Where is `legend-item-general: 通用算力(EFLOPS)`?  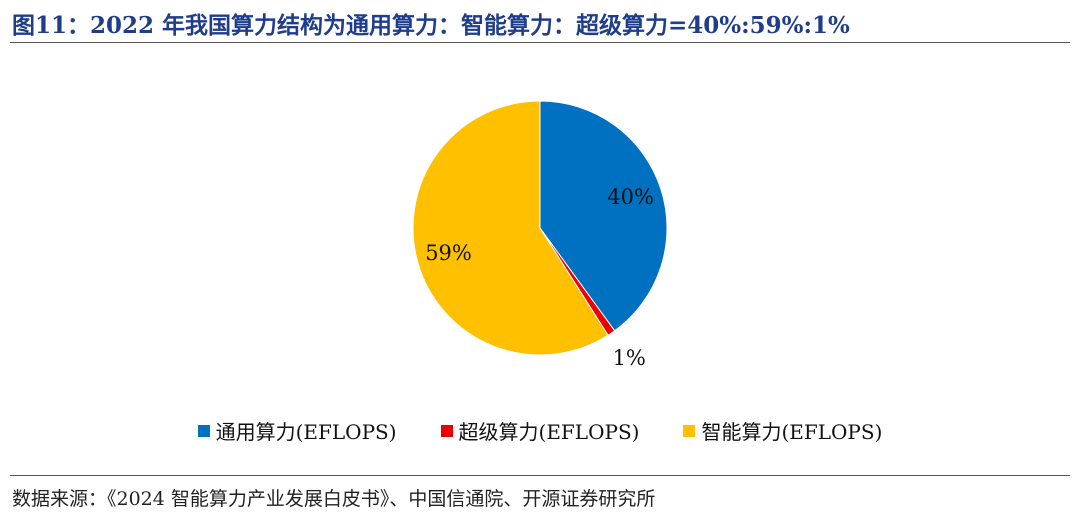
legend-item-general: 通用算力(EFLOPS) is located at coordinates (297, 430).